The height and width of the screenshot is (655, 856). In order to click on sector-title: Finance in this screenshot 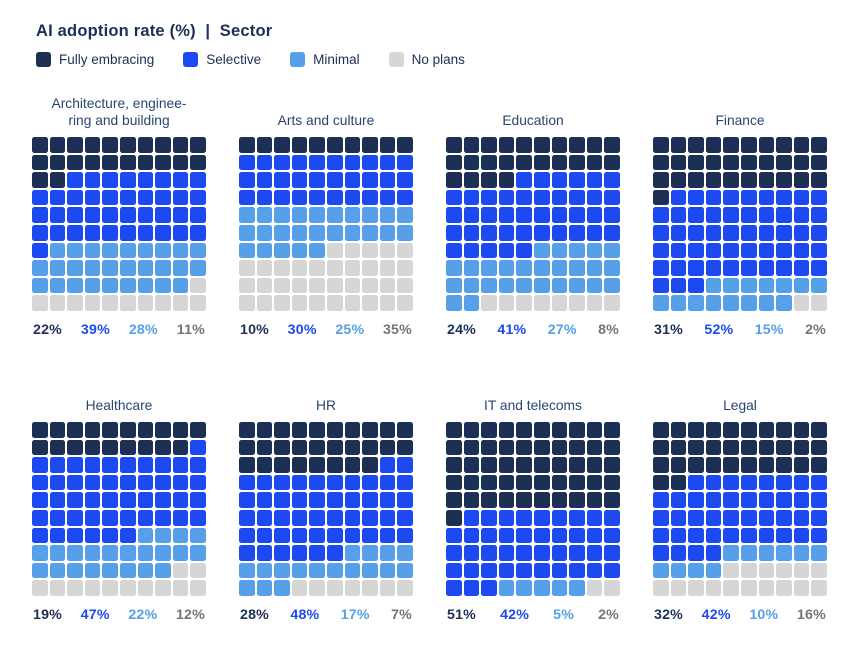, I will do `click(740, 120)`.